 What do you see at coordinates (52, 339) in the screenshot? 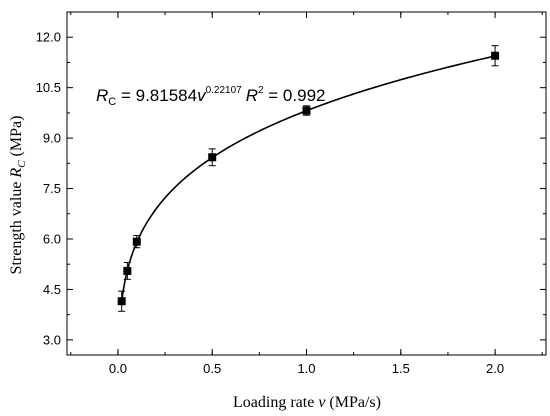
I see `y-tick-label: 3.0` at bounding box center [52, 339].